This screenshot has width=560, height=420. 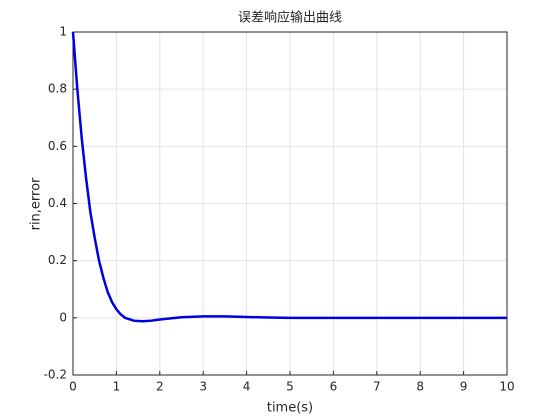 I want to click on y-tick-label: 1, so click(x=63, y=32).